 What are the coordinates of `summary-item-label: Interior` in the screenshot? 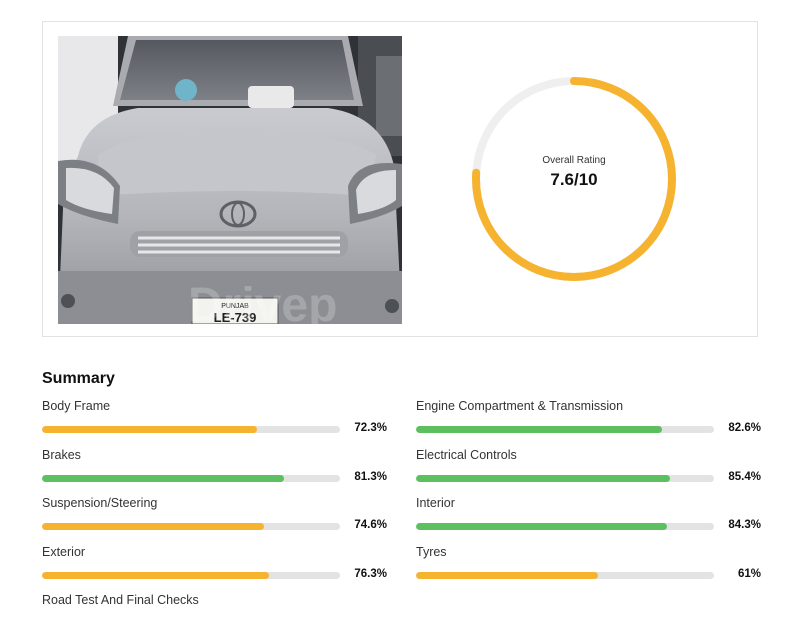 It's located at (435, 503).